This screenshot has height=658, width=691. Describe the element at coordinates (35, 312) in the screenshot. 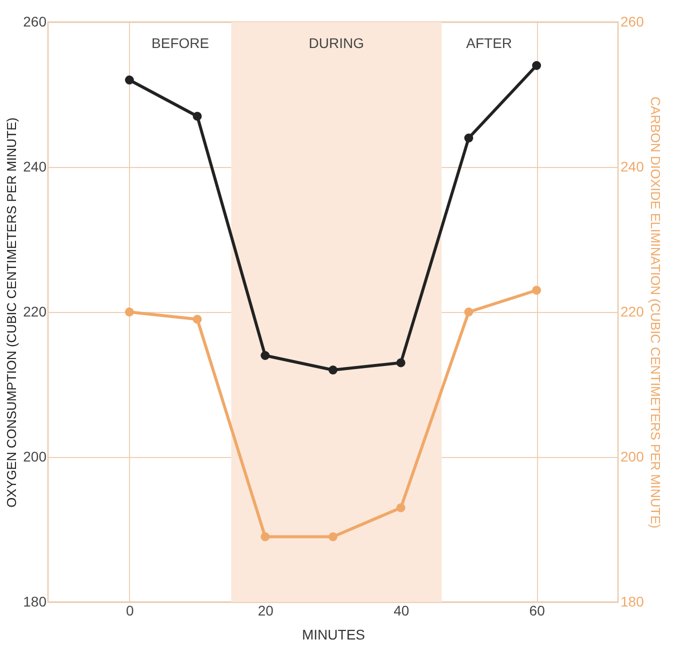

I see `y-tick-label: 220` at that location.